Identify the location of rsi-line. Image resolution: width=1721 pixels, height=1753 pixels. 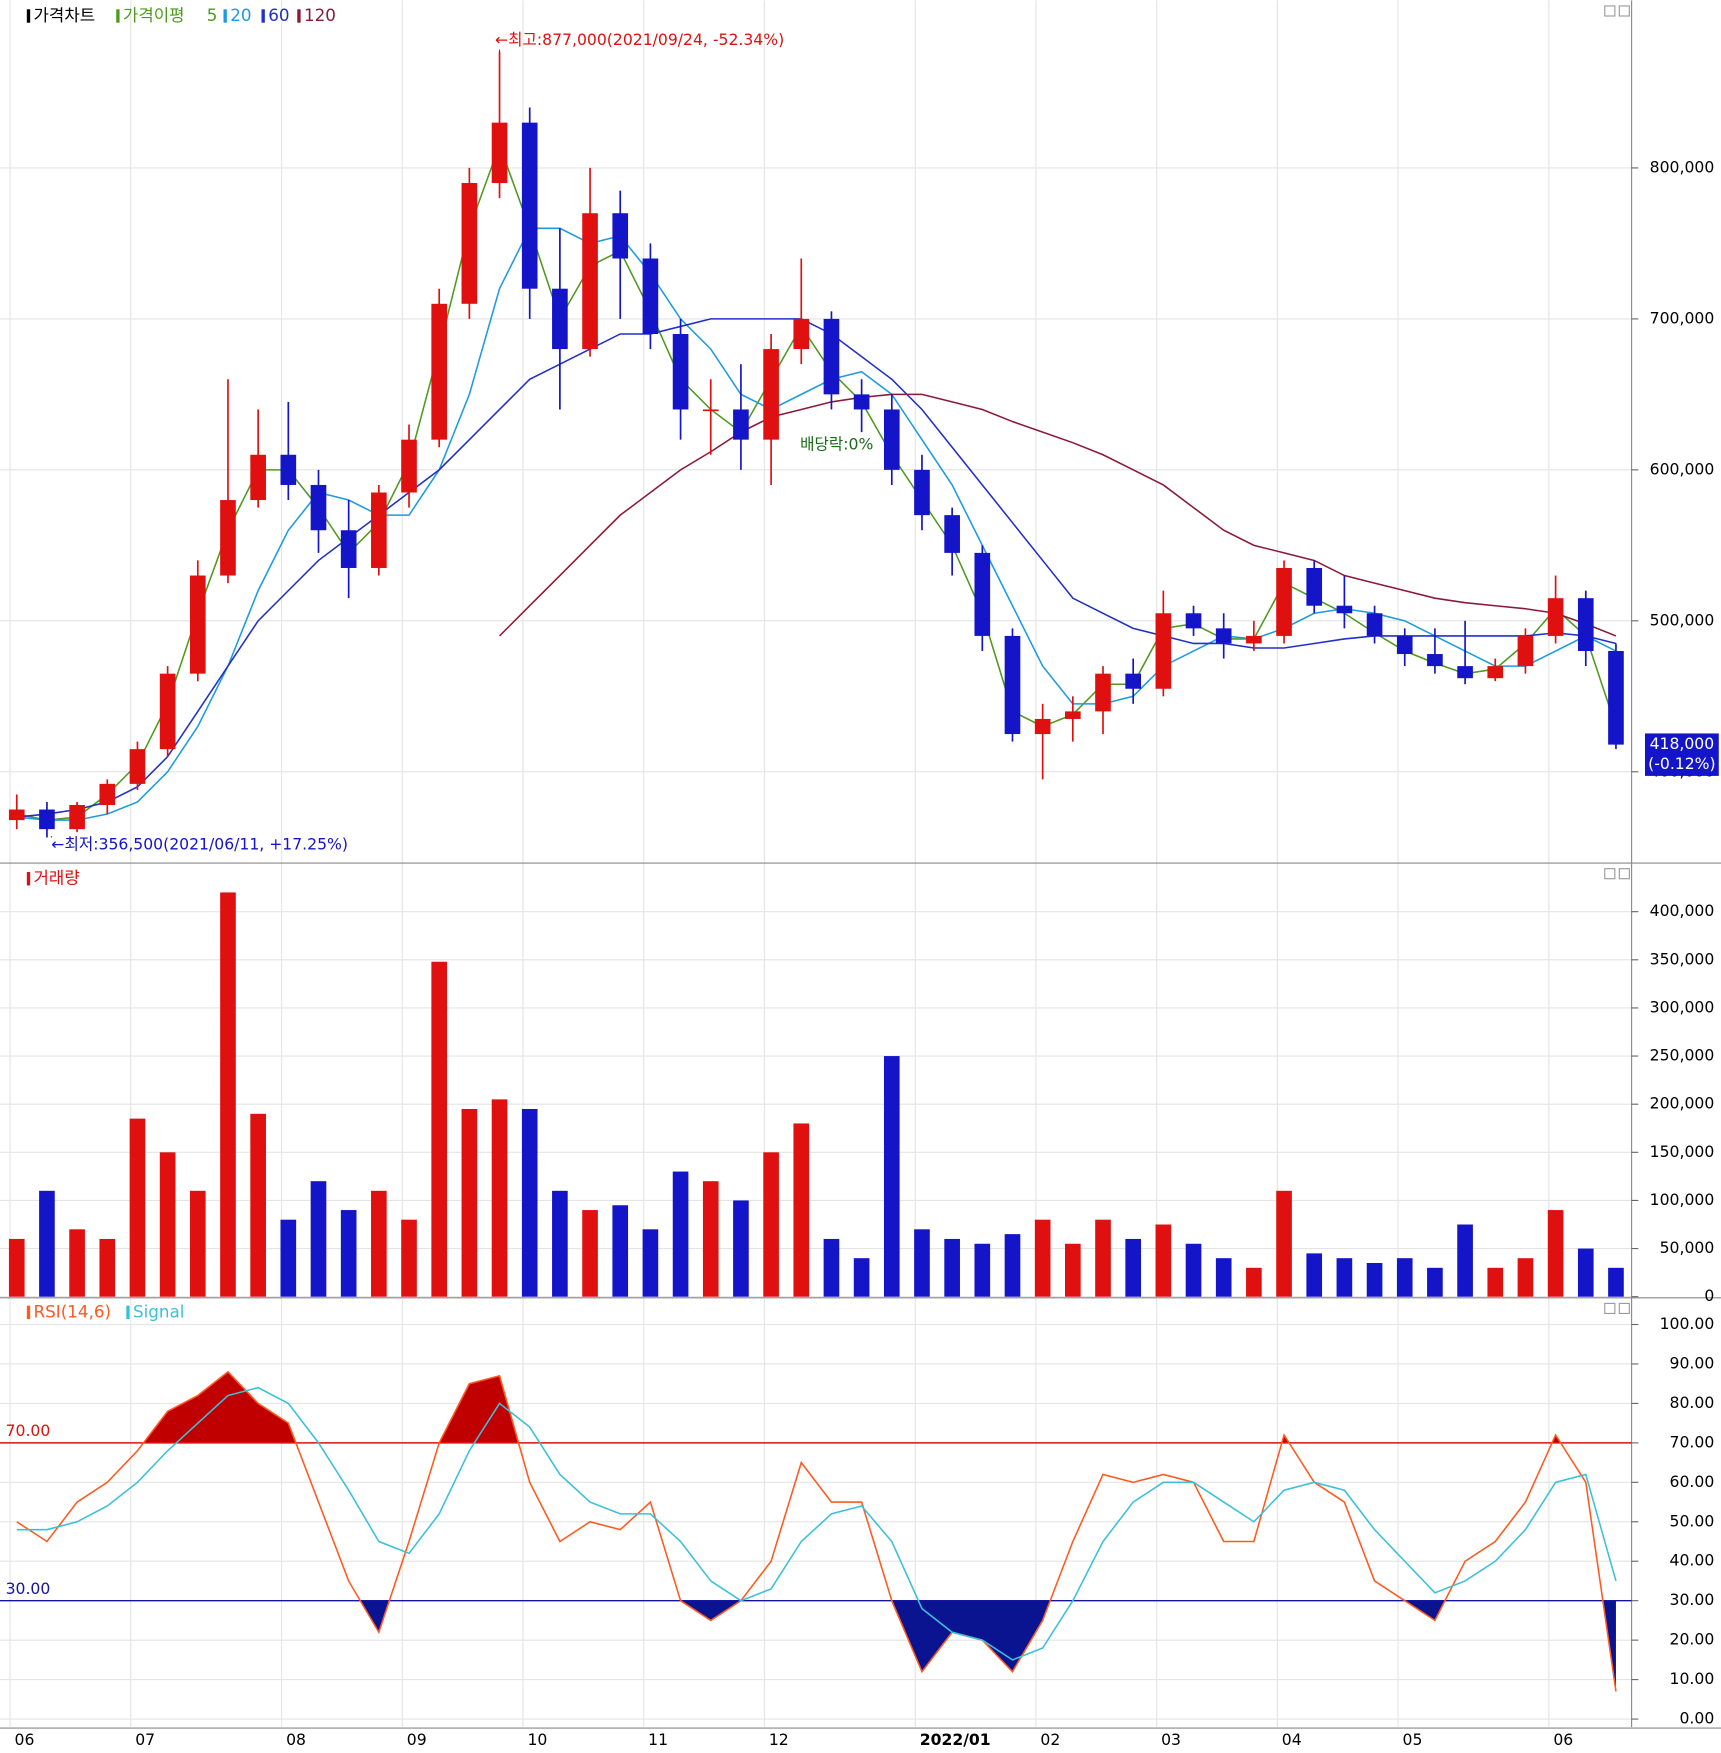
(816, 1523).